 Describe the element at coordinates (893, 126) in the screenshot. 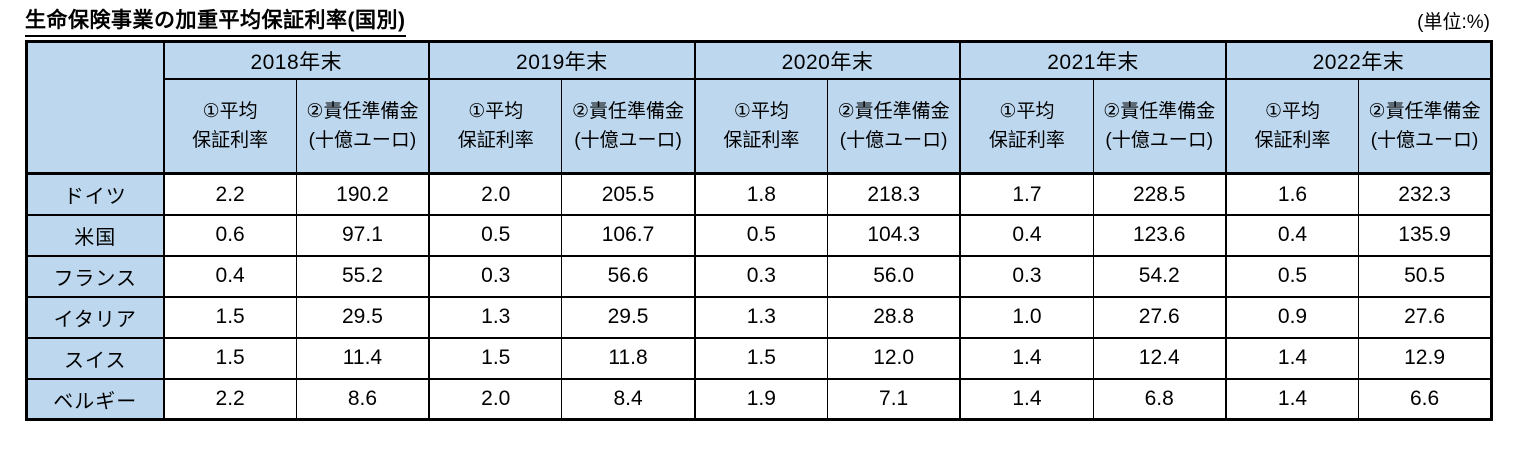

I see `subheader-reserve-2020: ②責任準備金 (十億ユーロ)` at that location.